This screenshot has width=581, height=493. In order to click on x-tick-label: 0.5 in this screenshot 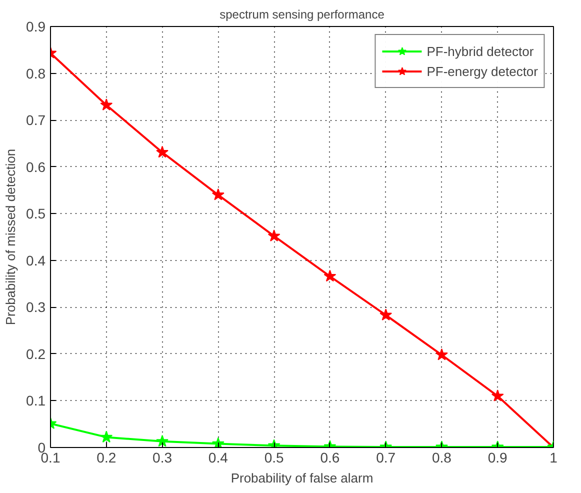, I will do `click(274, 458)`.